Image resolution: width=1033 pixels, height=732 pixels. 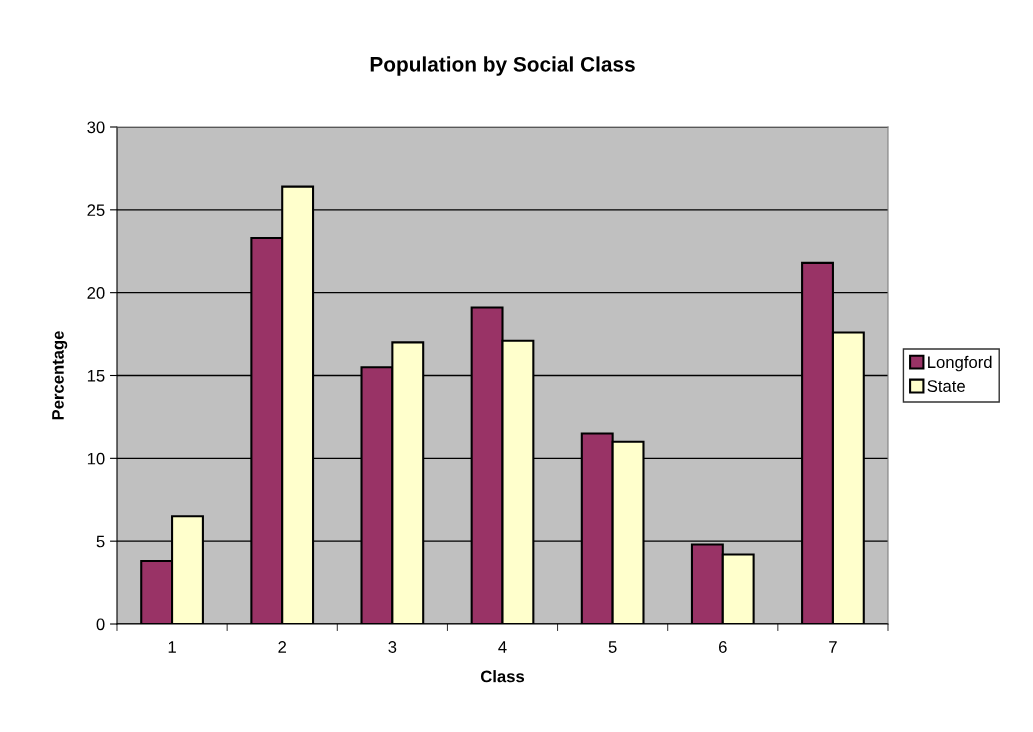 What do you see at coordinates (502, 647) in the screenshot?
I see `x-tick-label: 4` at bounding box center [502, 647].